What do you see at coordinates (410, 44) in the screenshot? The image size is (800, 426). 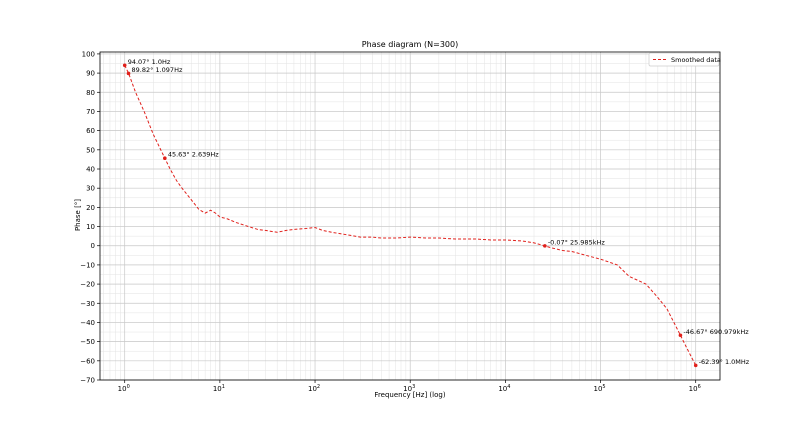 I see `chart-title: Phase diagram (N=300)` at bounding box center [410, 44].